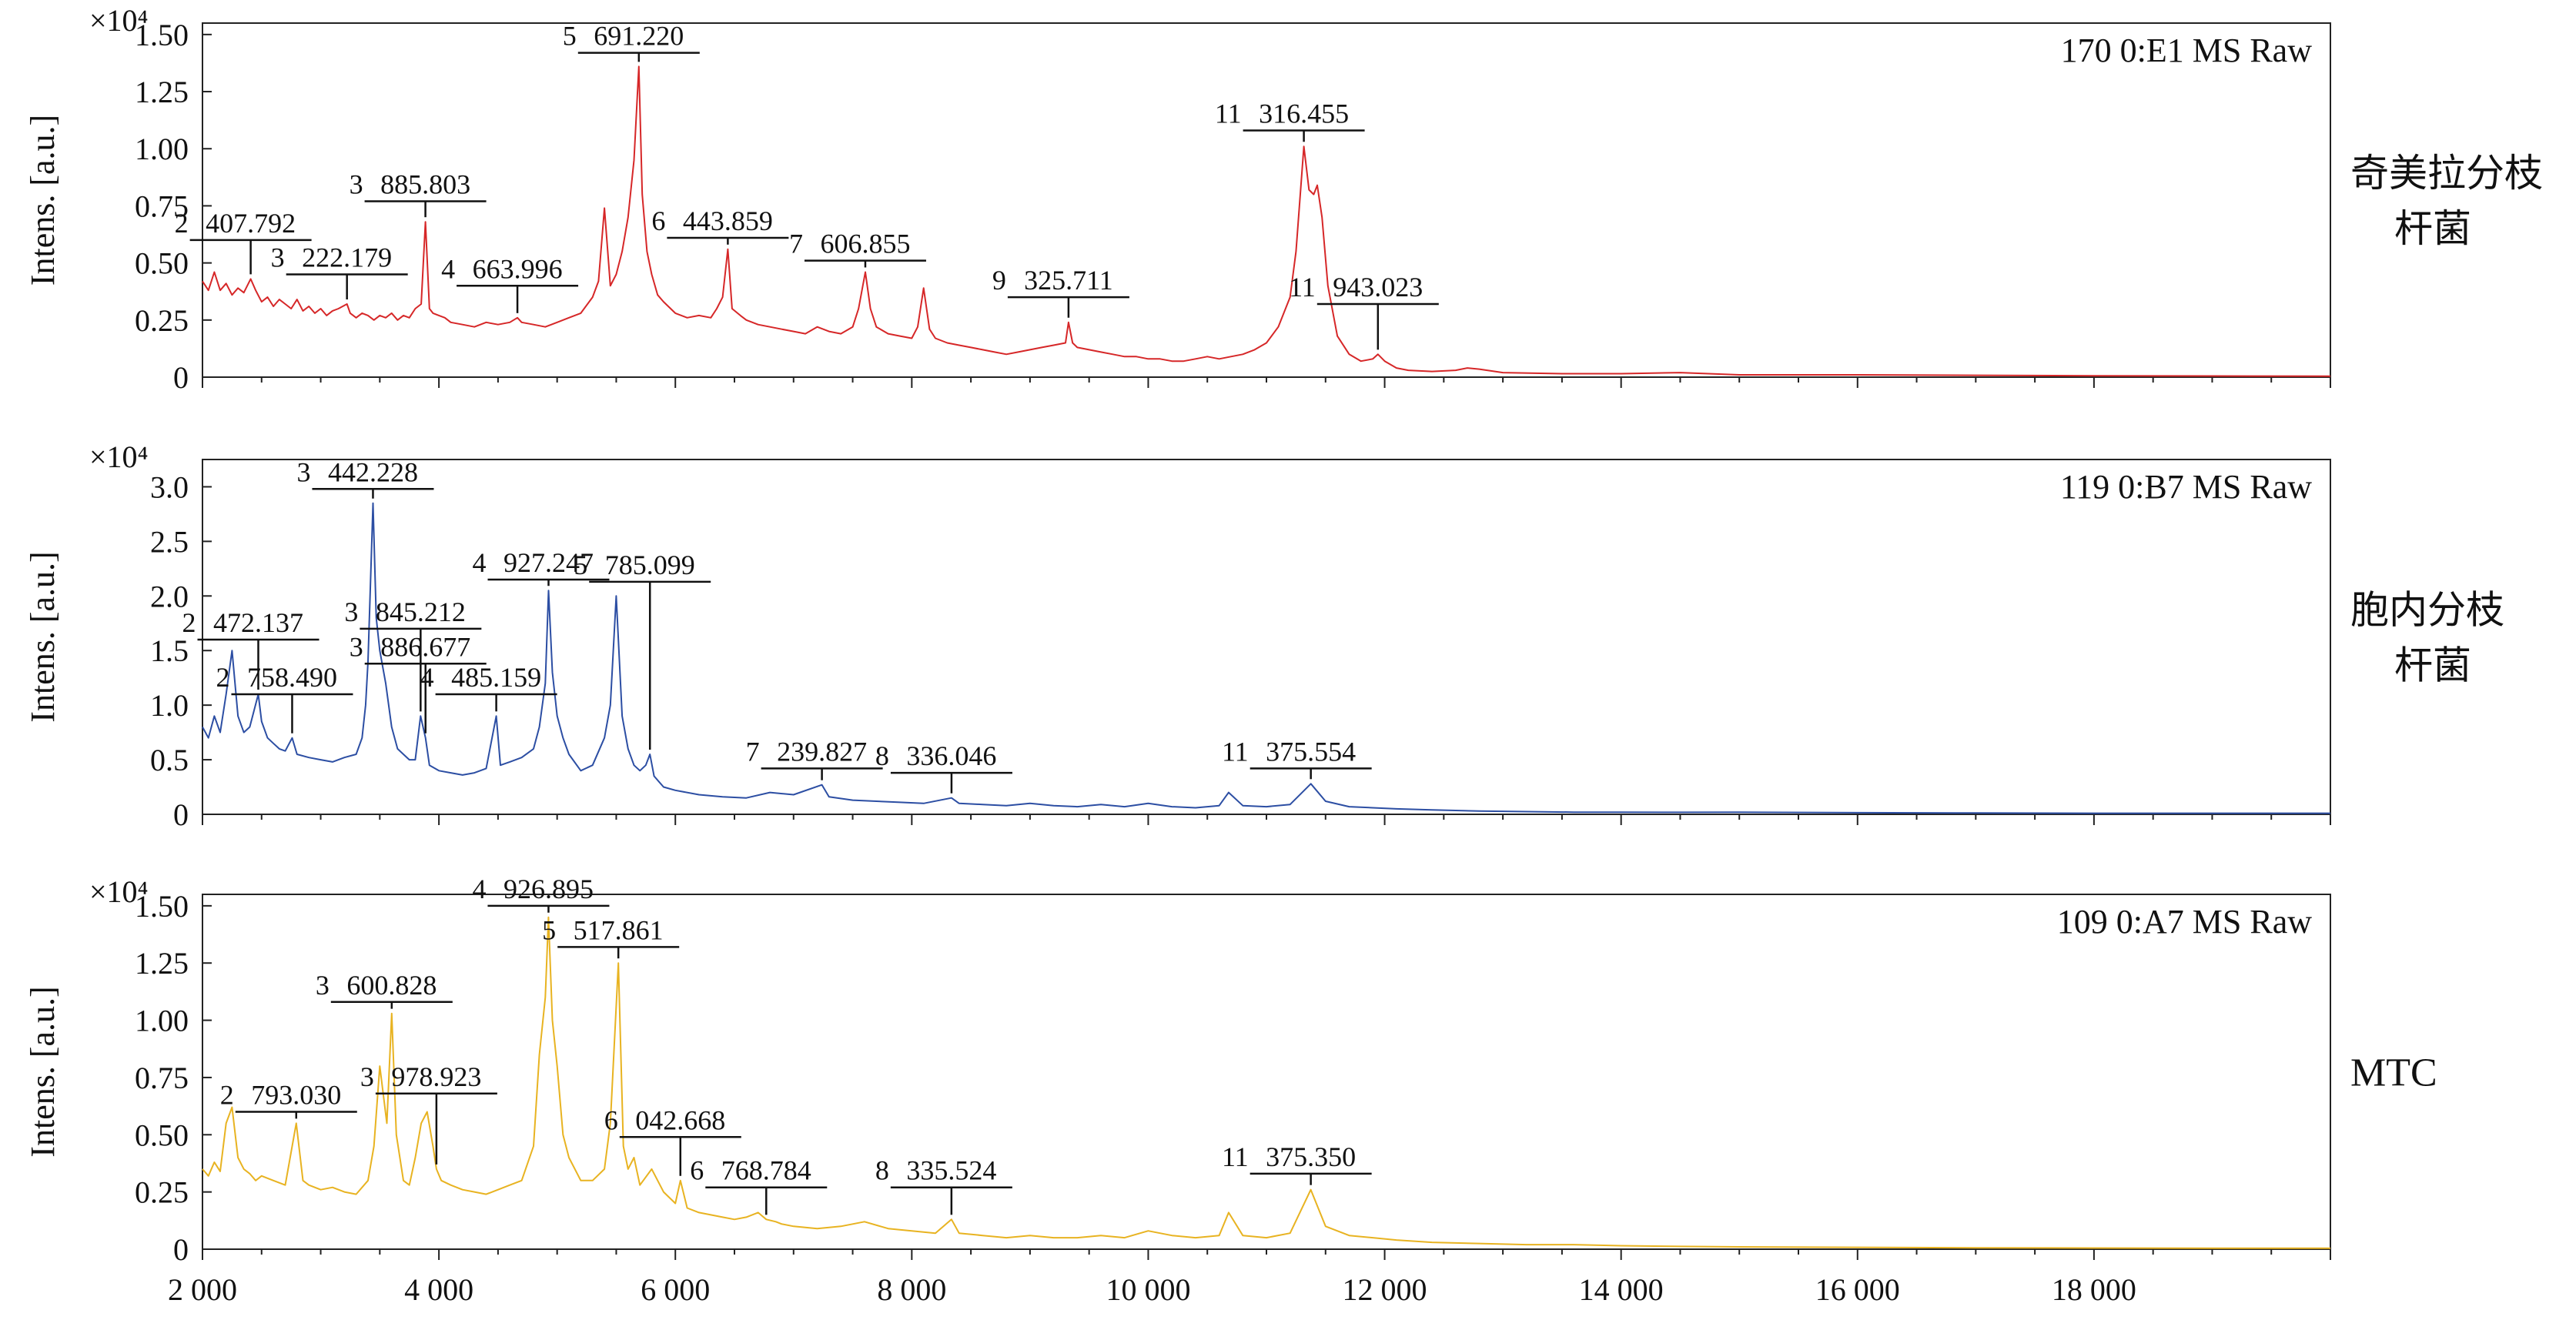  I want to click on peak-annotation: 5 691.220, so click(632, 41).